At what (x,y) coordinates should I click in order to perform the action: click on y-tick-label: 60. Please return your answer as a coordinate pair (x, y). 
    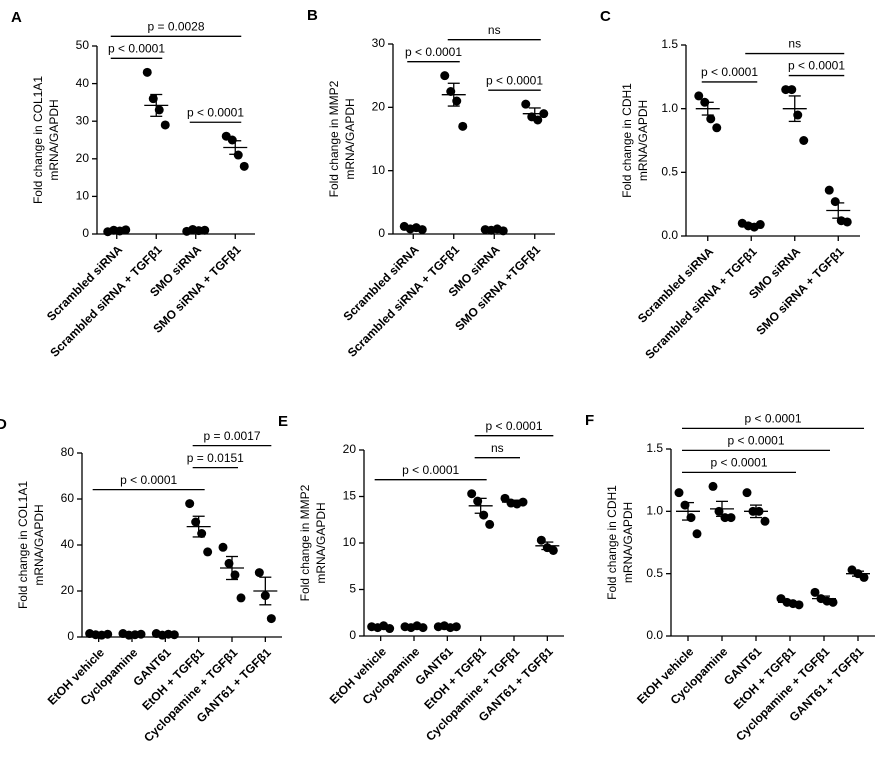
    Looking at the image, I should click on (68, 498).